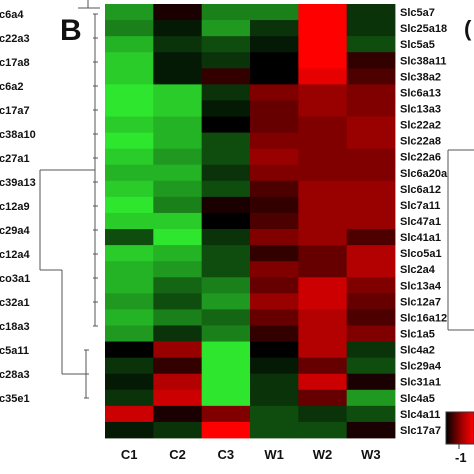  Describe the element at coordinates (323, 454) in the screenshot. I see `column-label: W2` at that location.